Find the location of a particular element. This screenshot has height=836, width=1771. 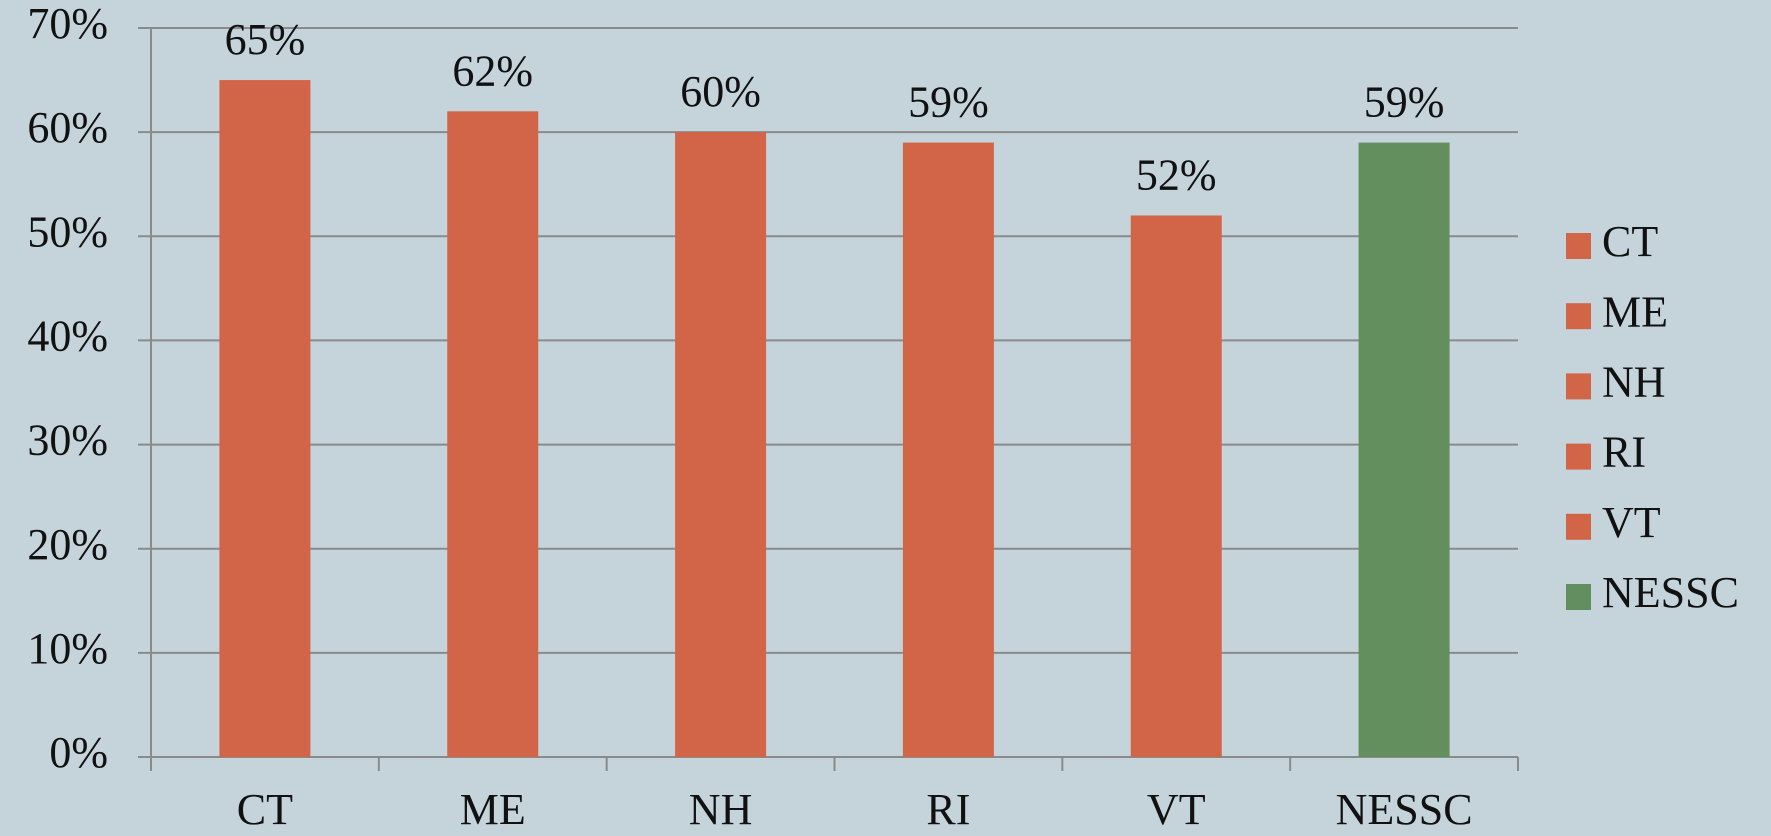

legend-label: NH is located at coordinates (1634, 381).